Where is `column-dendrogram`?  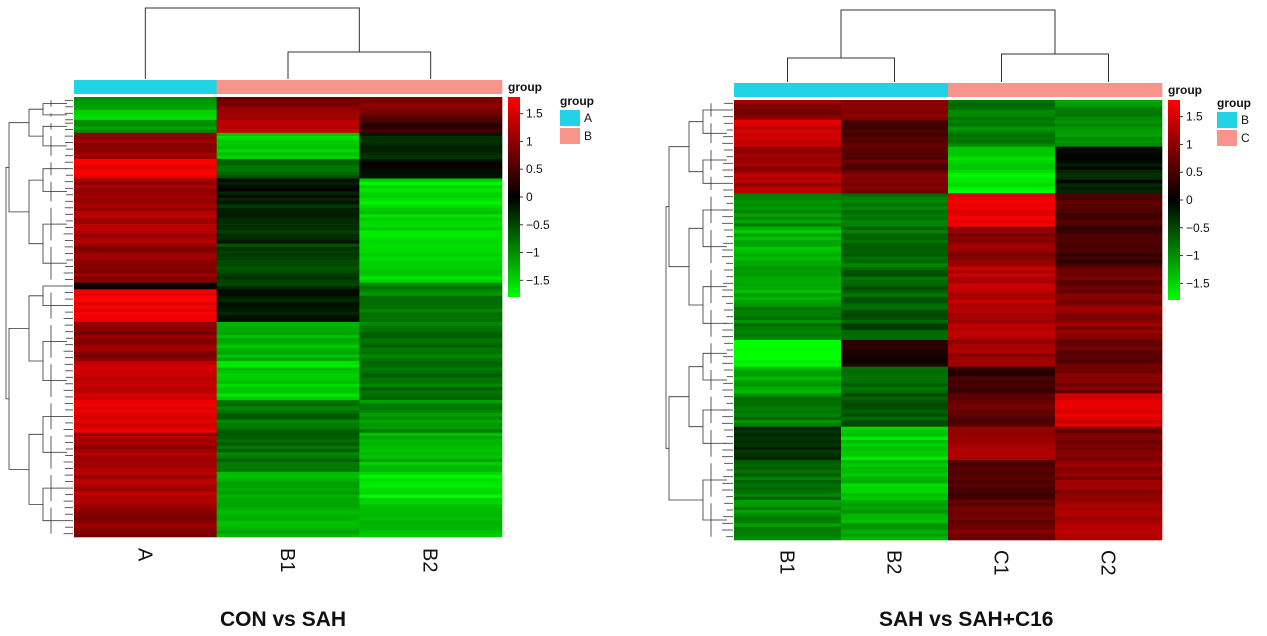 column-dendrogram is located at coordinates (288, 43).